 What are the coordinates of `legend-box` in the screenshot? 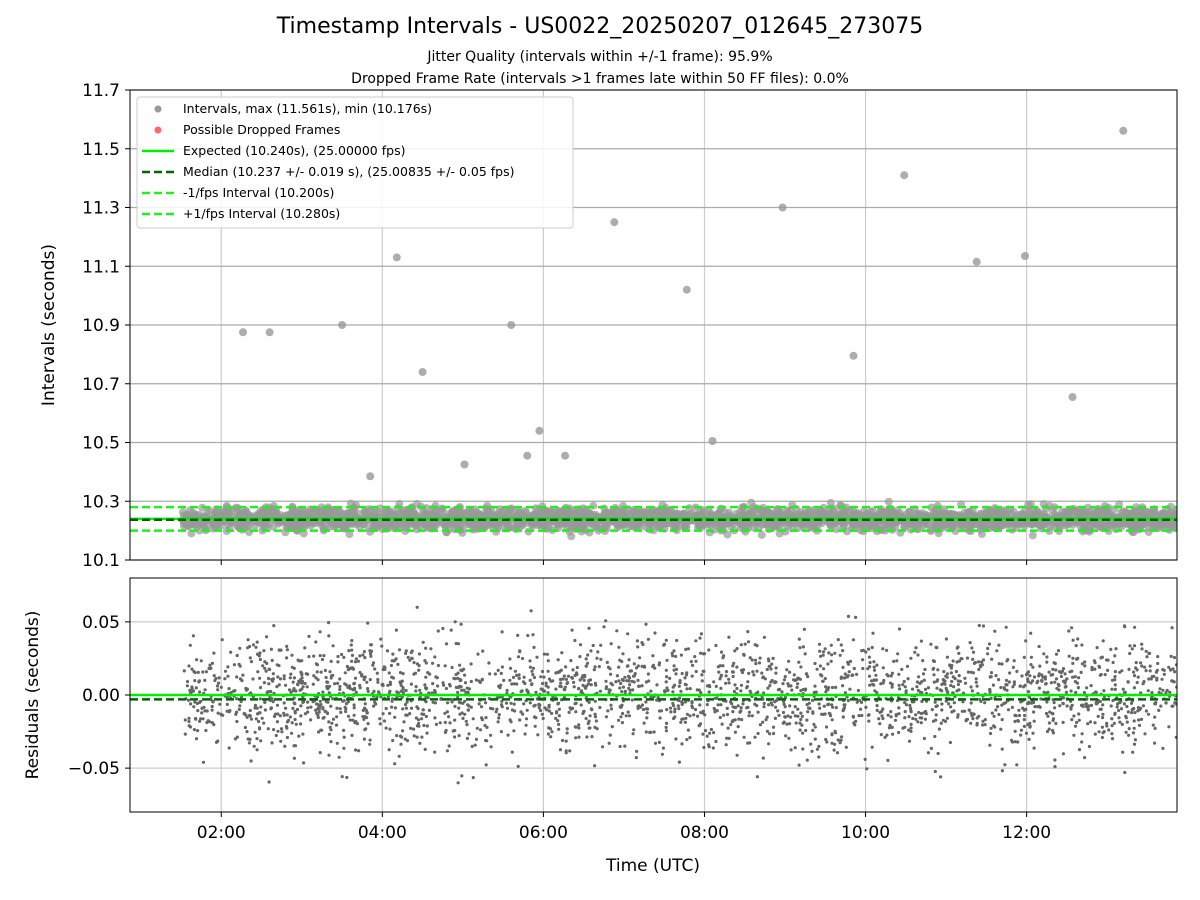 It's located at (355, 162).